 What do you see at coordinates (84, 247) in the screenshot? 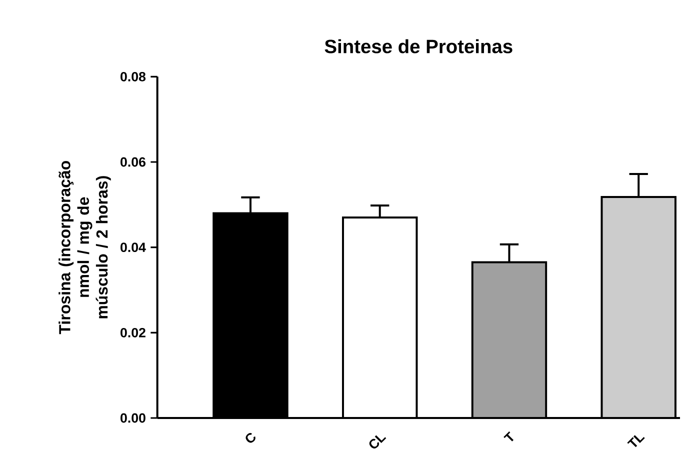
I see `y-axis-title: Tirosina (incorporação nmol / mg de músculo / 2 horas)` at bounding box center [84, 247].